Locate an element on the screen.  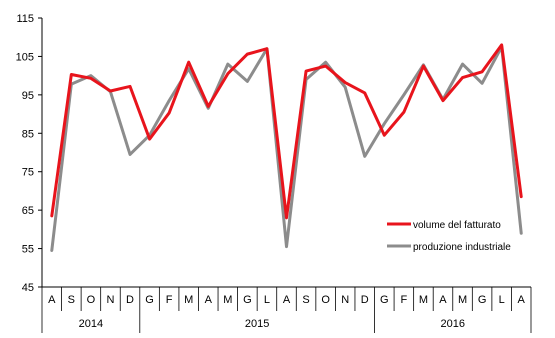
x-year-label: 2014 is located at coordinates (91, 324).